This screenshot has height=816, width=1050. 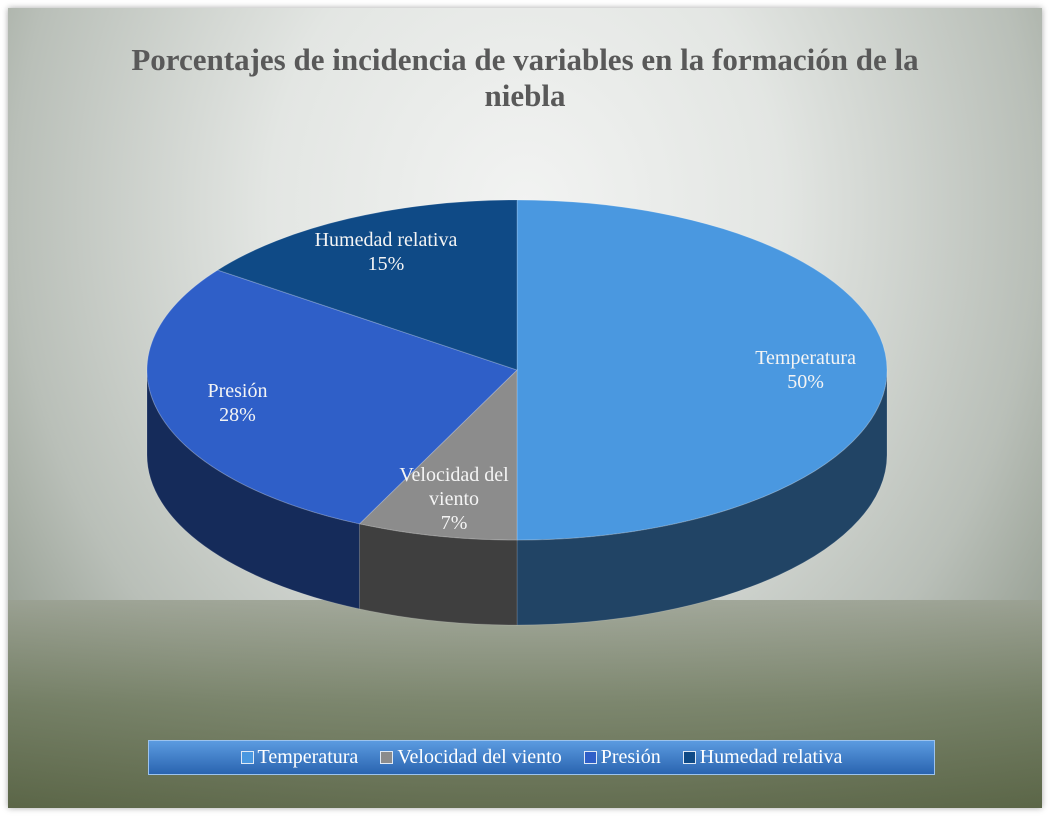 I want to click on data-label-value: 50%, so click(x=805, y=382).